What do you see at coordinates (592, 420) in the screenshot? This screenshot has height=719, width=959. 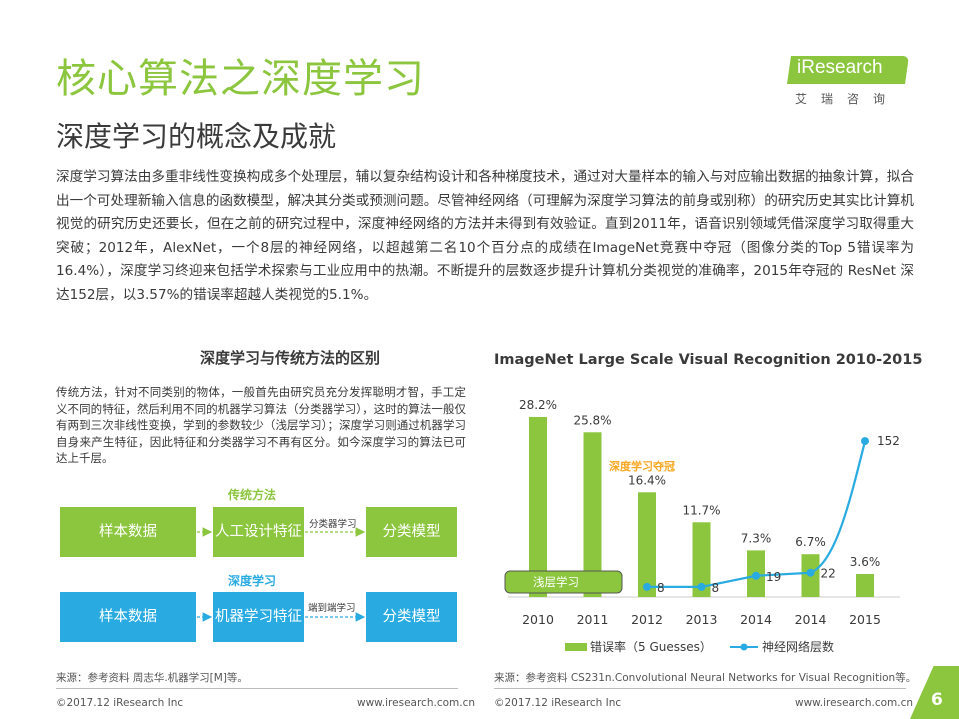 I see `error-rate-label: 25.8%` at bounding box center [592, 420].